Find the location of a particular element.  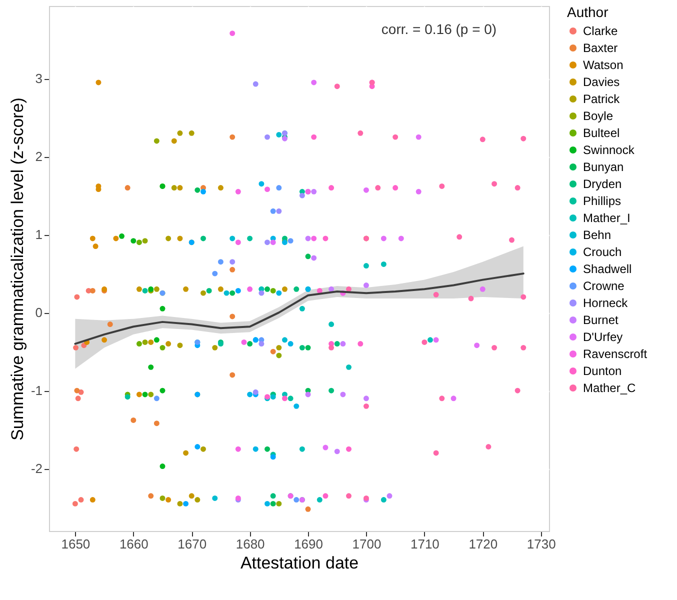

x-tick-label: 1660 is located at coordinates (133, 544).